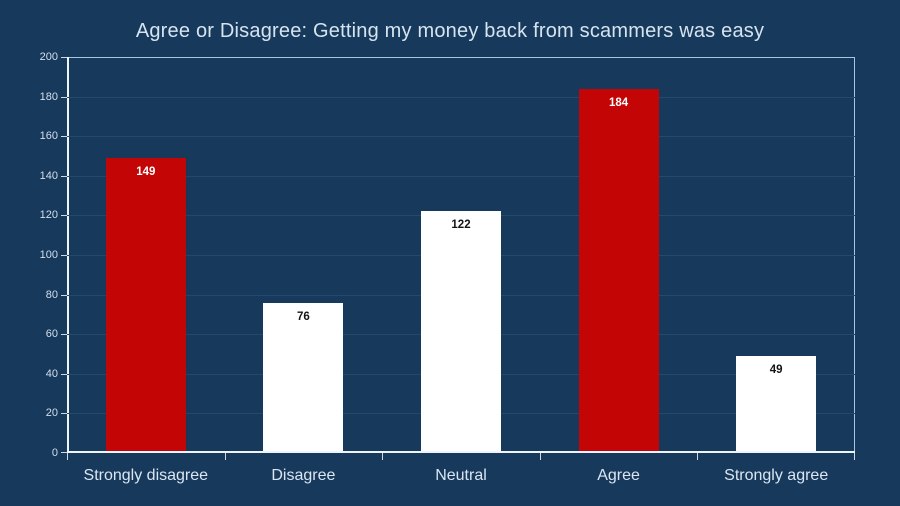 Image resolution: width=900 pixels, height=506 pixels. I want to click on x-category-label-agree: Agree, so click(618, 475).